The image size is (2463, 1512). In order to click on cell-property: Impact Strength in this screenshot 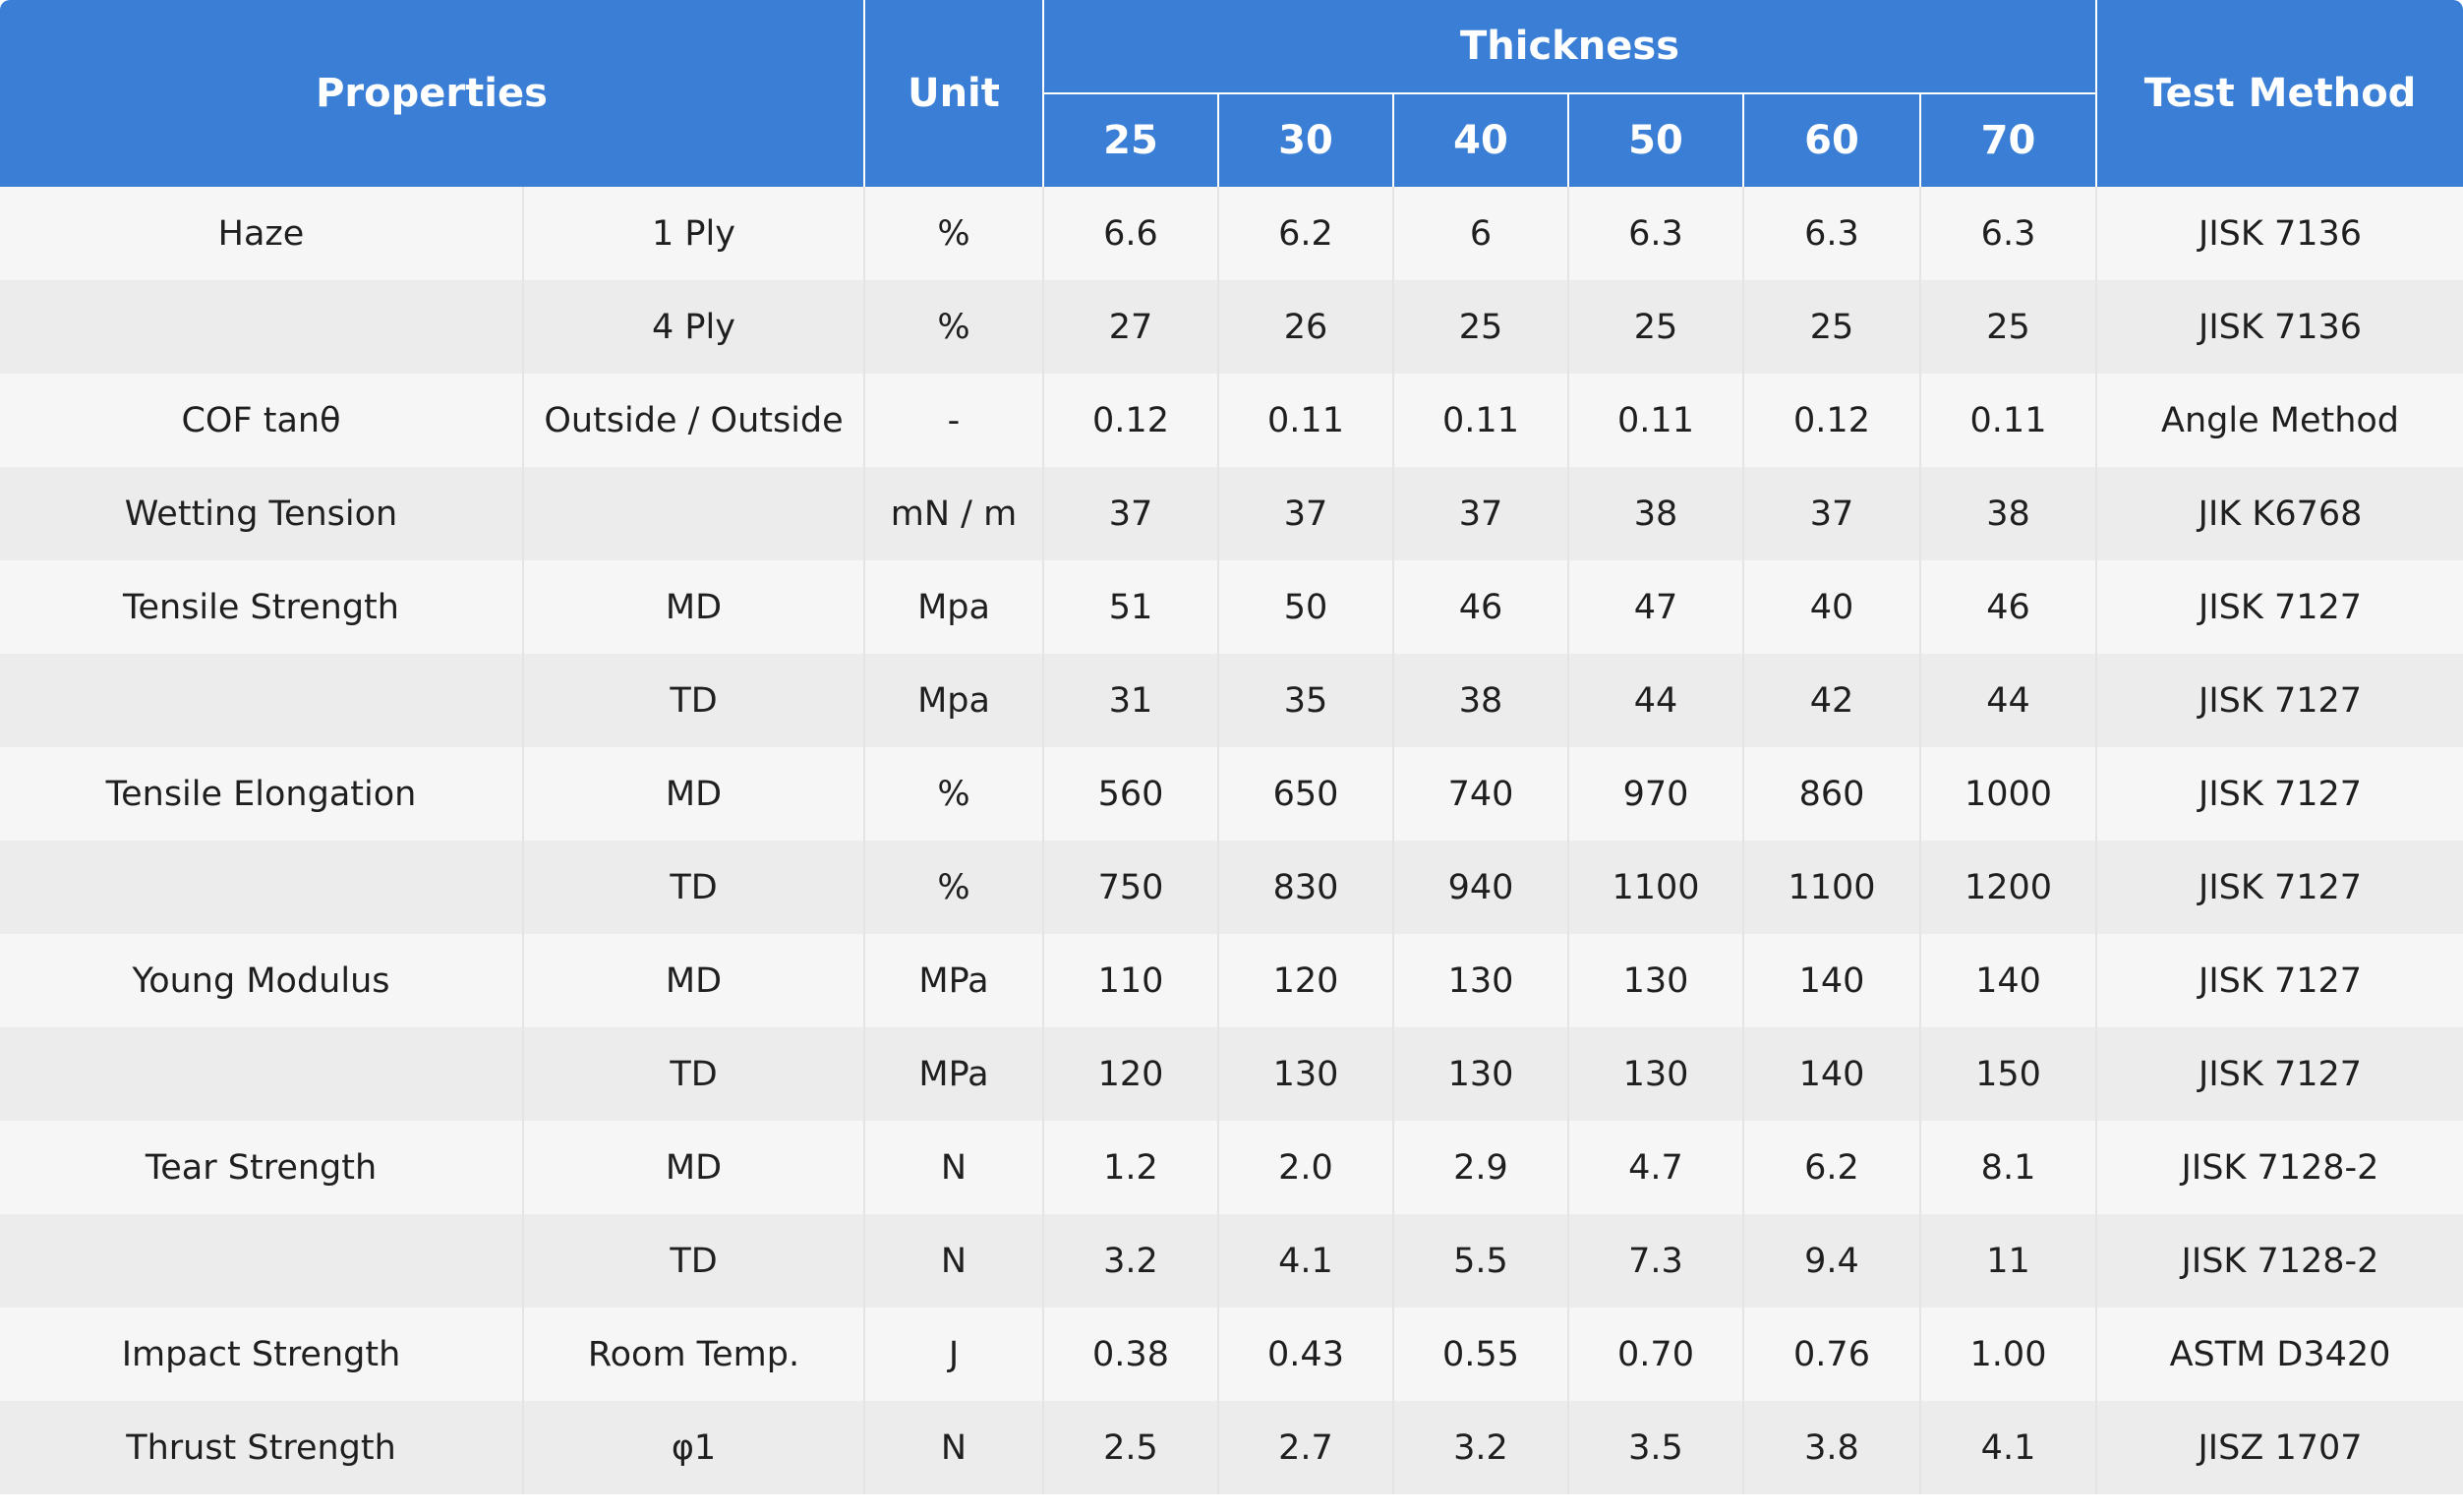, I will do `click(261, 1354)`.